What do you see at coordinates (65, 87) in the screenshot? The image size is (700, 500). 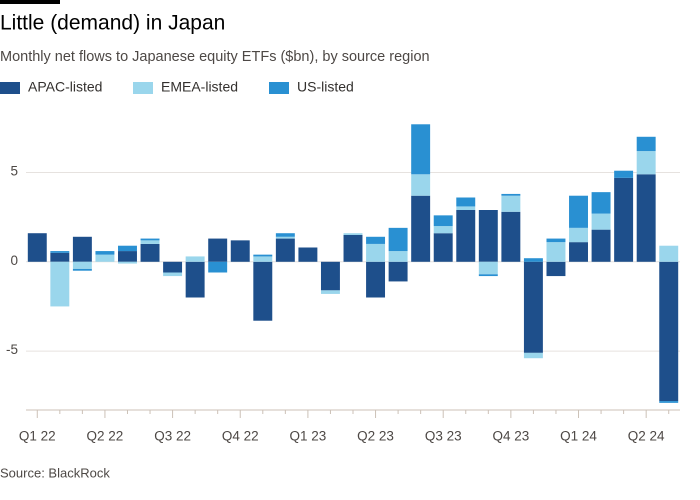 I see `legend-label: APAC-listed` at bounding box center [65, 87].